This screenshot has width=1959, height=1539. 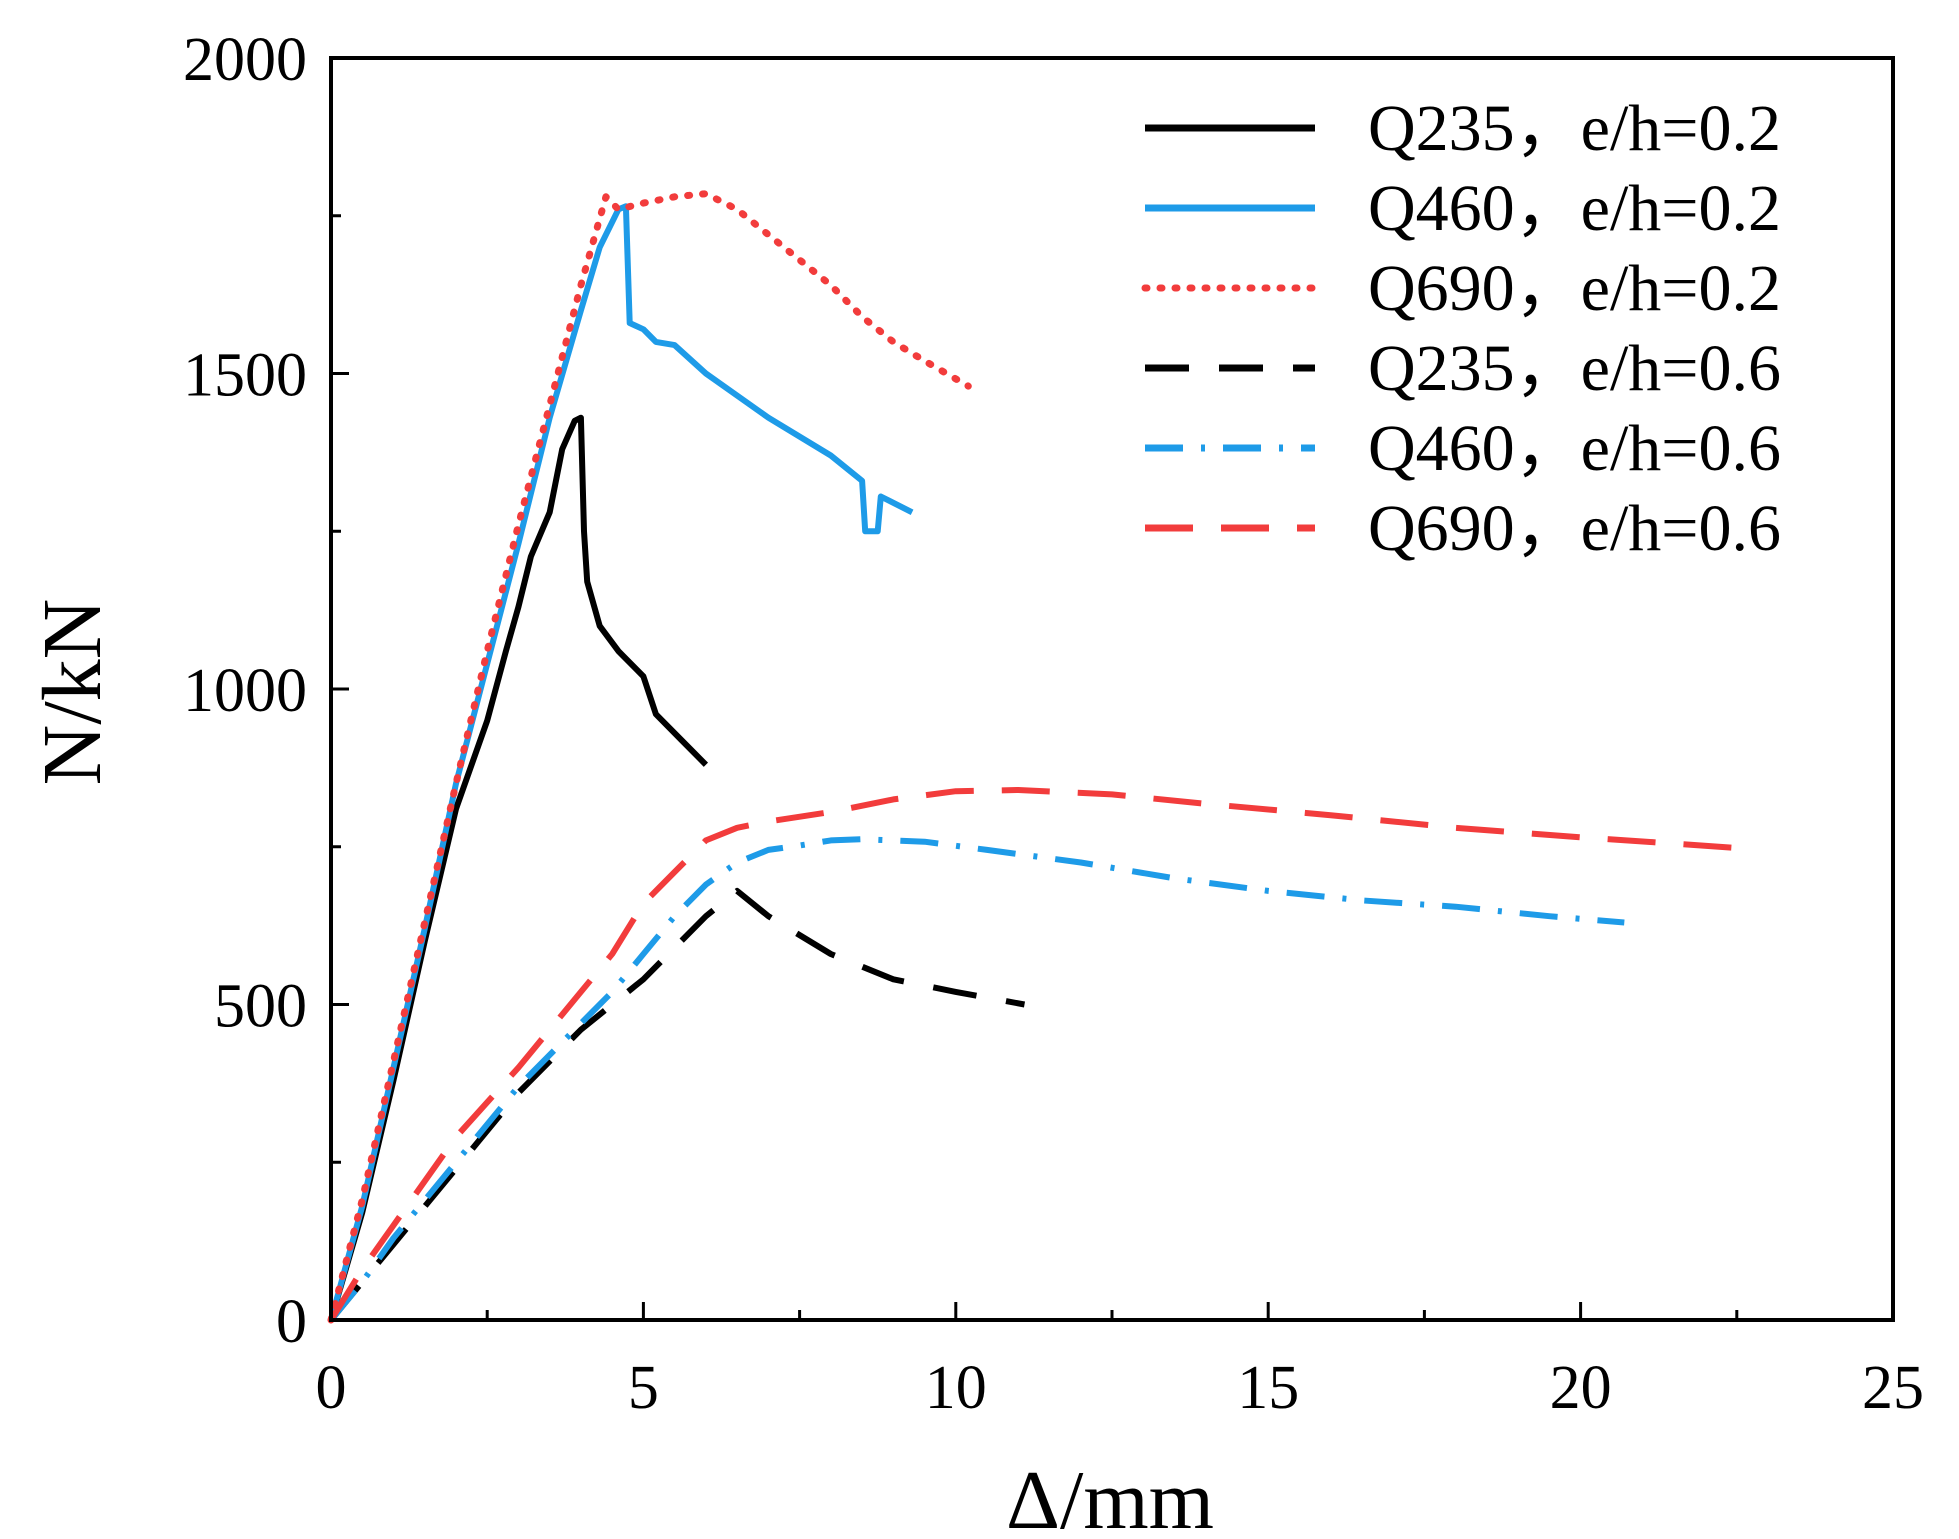 What do you see at coordinates (291, 1322) in the screenshot?
I see `y-tick-label: 0` at bounding box center [291, 1322].